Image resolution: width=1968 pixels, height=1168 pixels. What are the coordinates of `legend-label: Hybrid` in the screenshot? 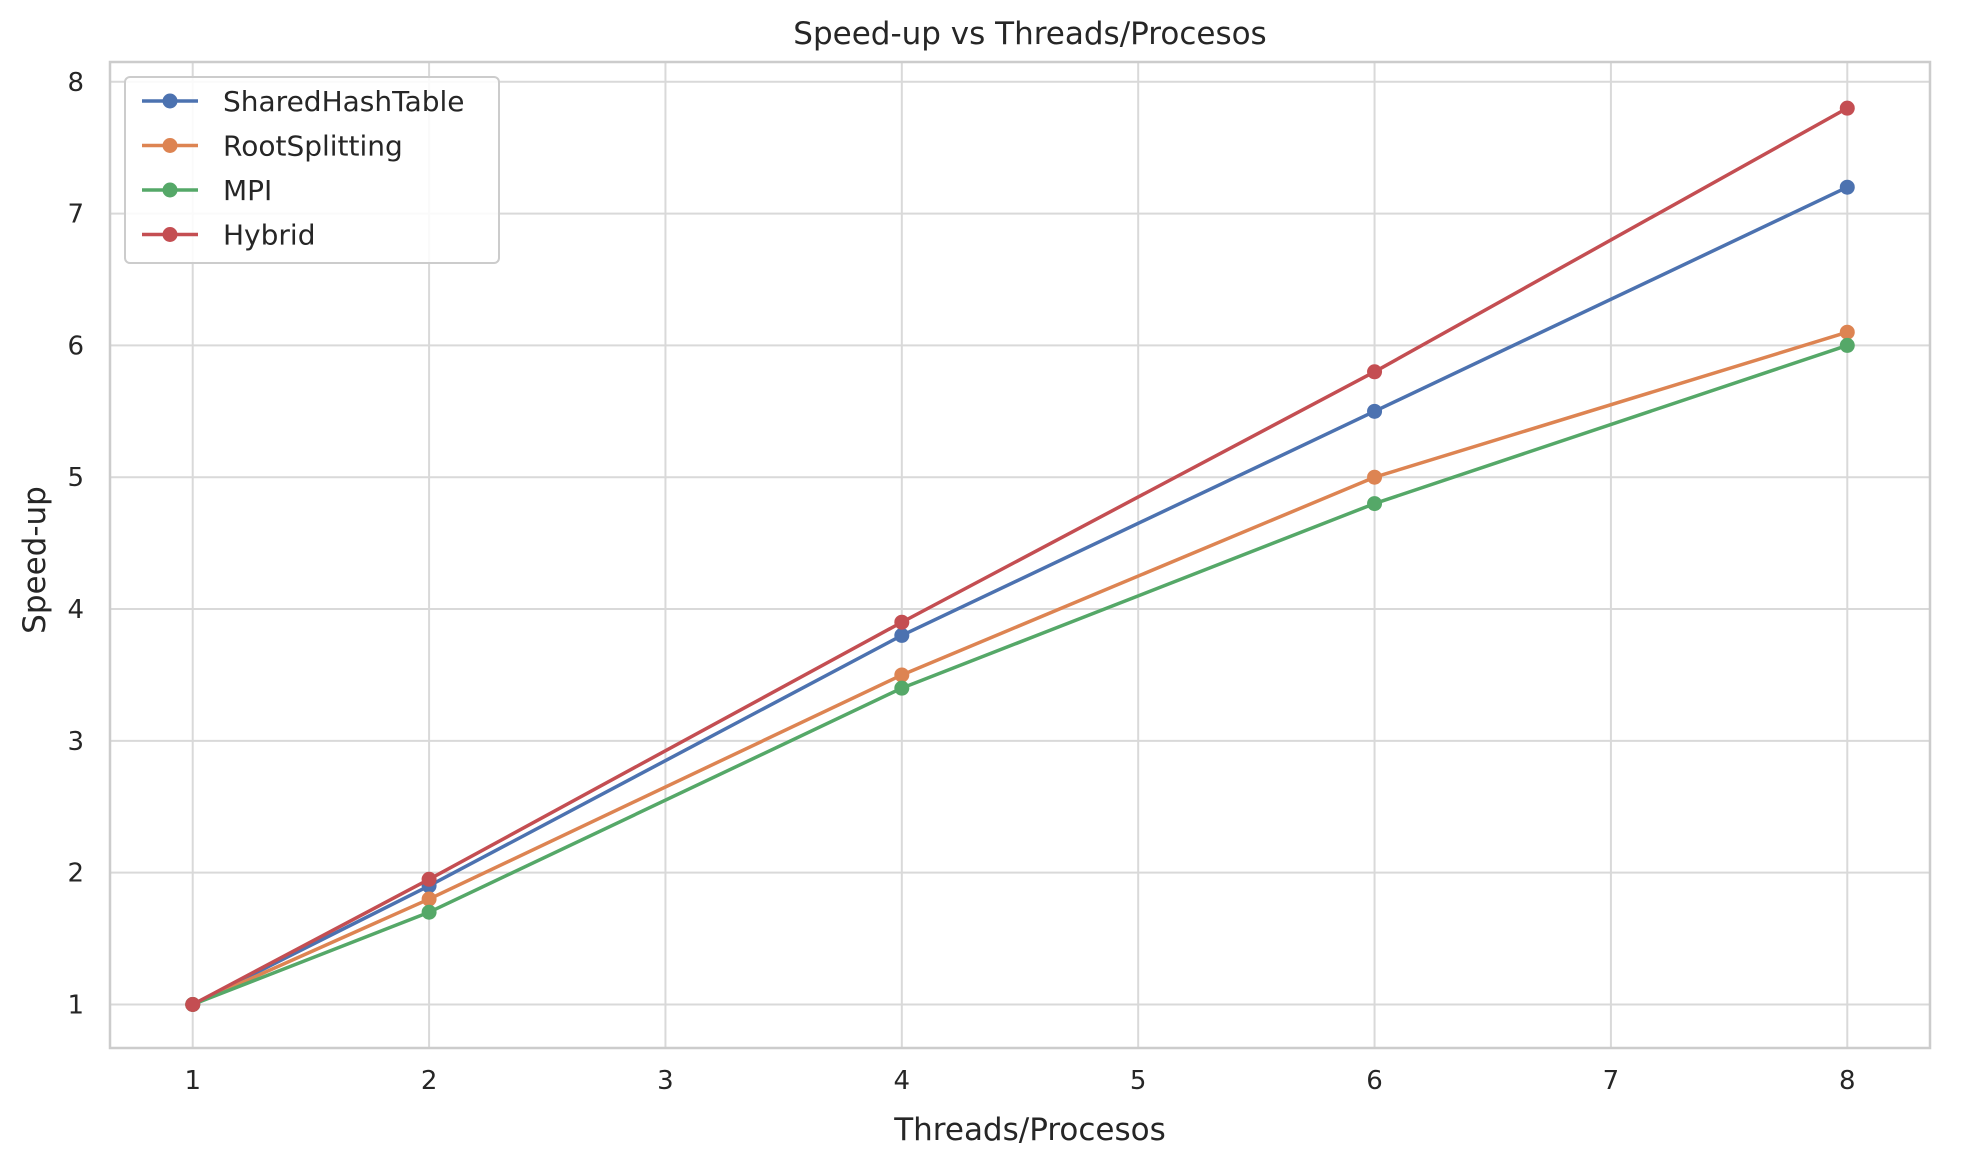 It's located at (269, 235).